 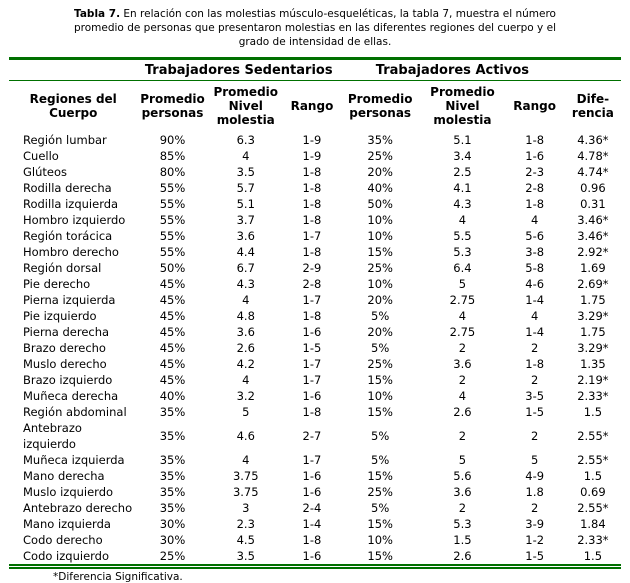 I want to click on value-cell: 1-9, so click(x=312, y=139).